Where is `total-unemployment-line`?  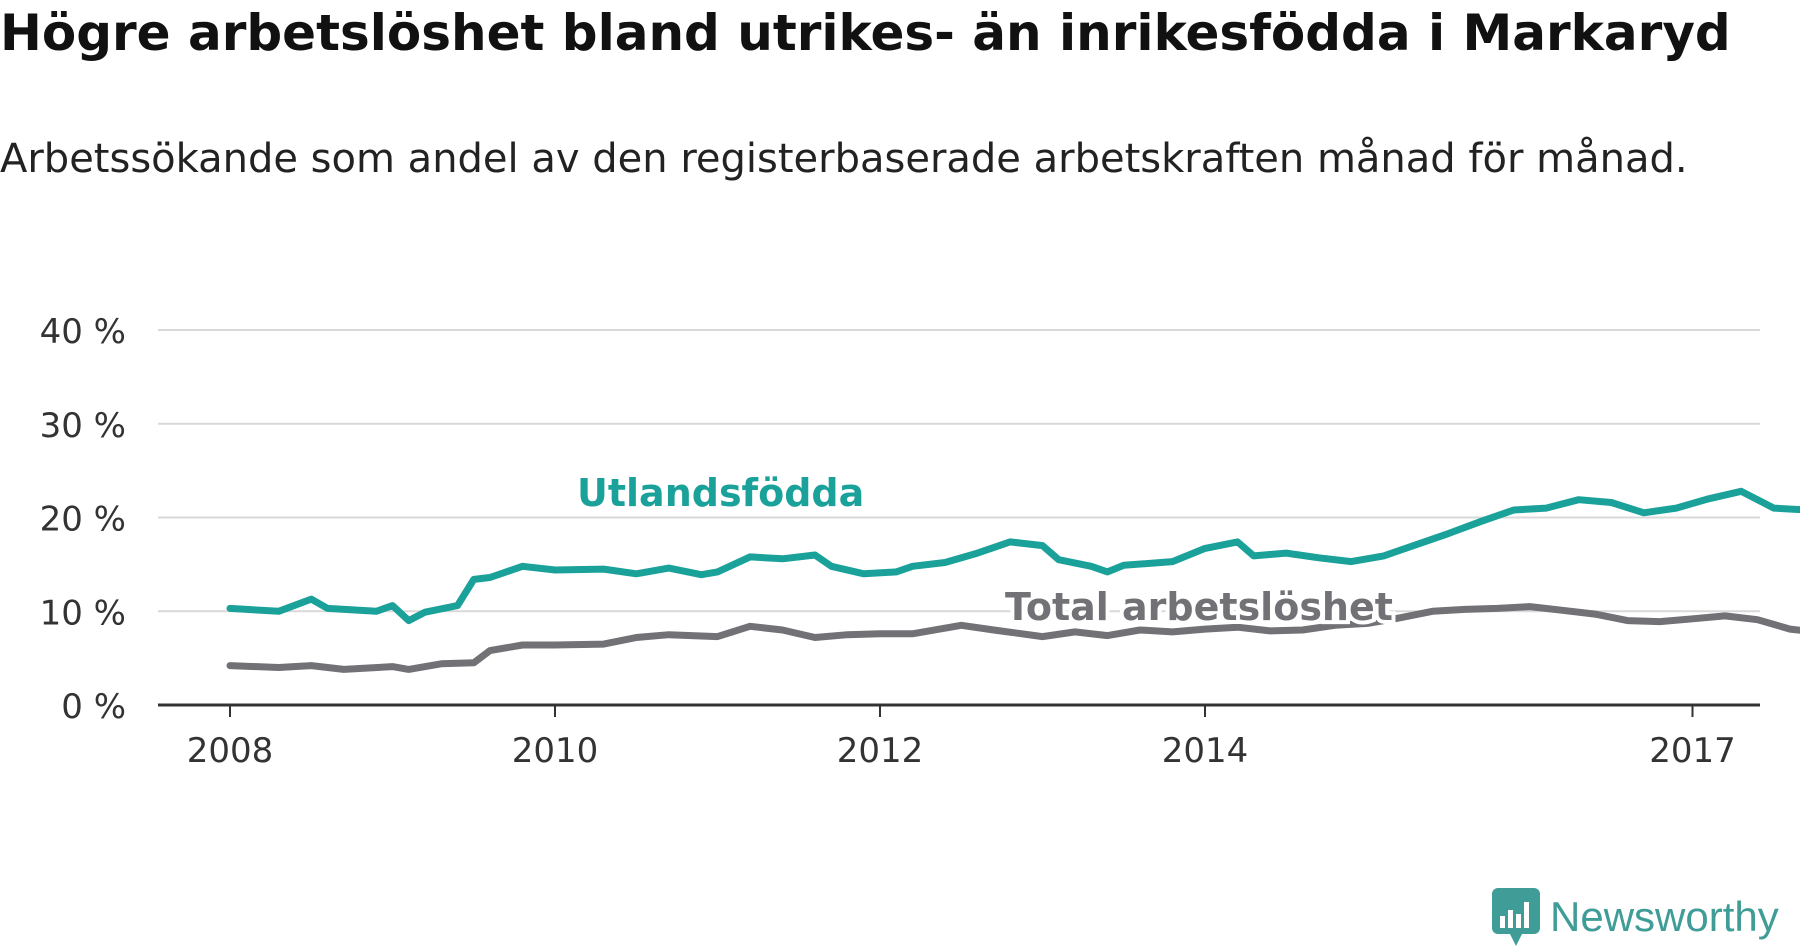
total-unemployment-line is located at coordinates (1013, 638).